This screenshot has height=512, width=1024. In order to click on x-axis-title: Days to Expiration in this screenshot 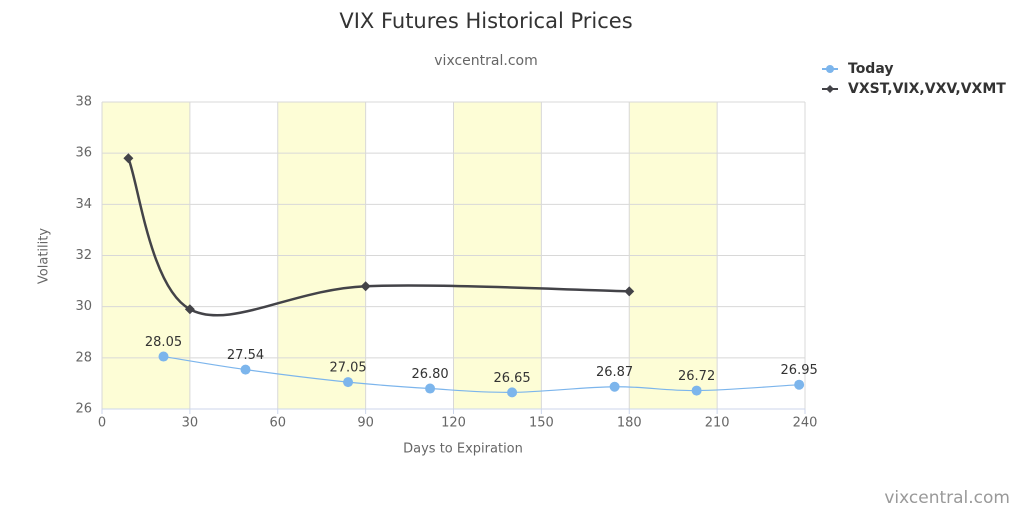, I will do `click(463, 449)`.